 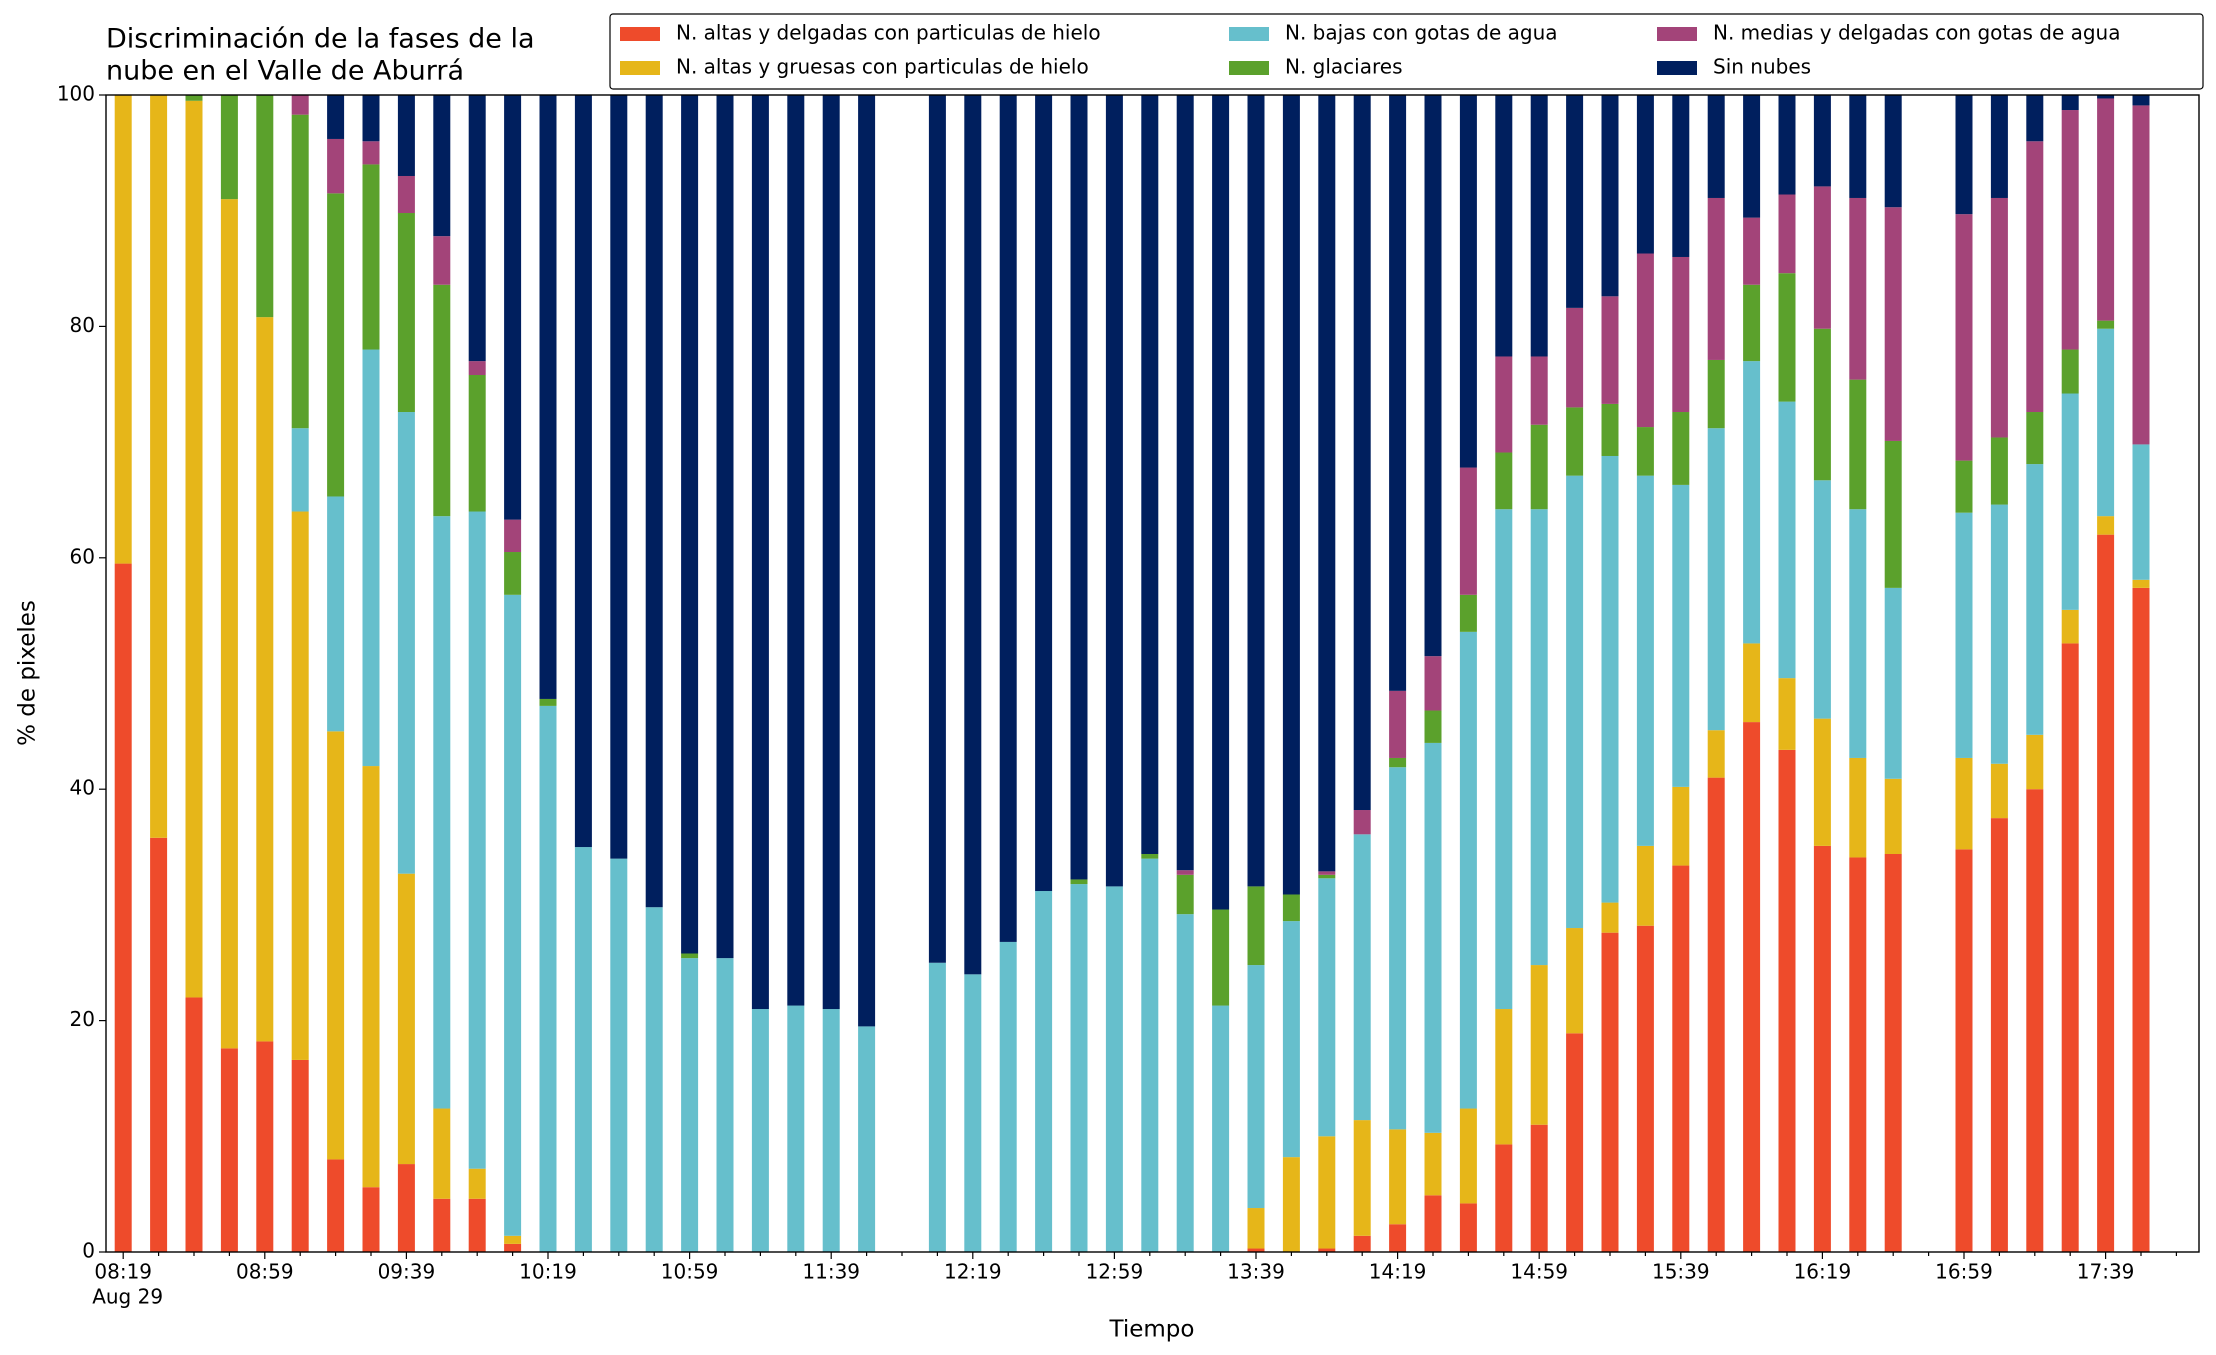 I want to click on chart-title: Discriminación de la fases de la, so click(x=320, y=39).